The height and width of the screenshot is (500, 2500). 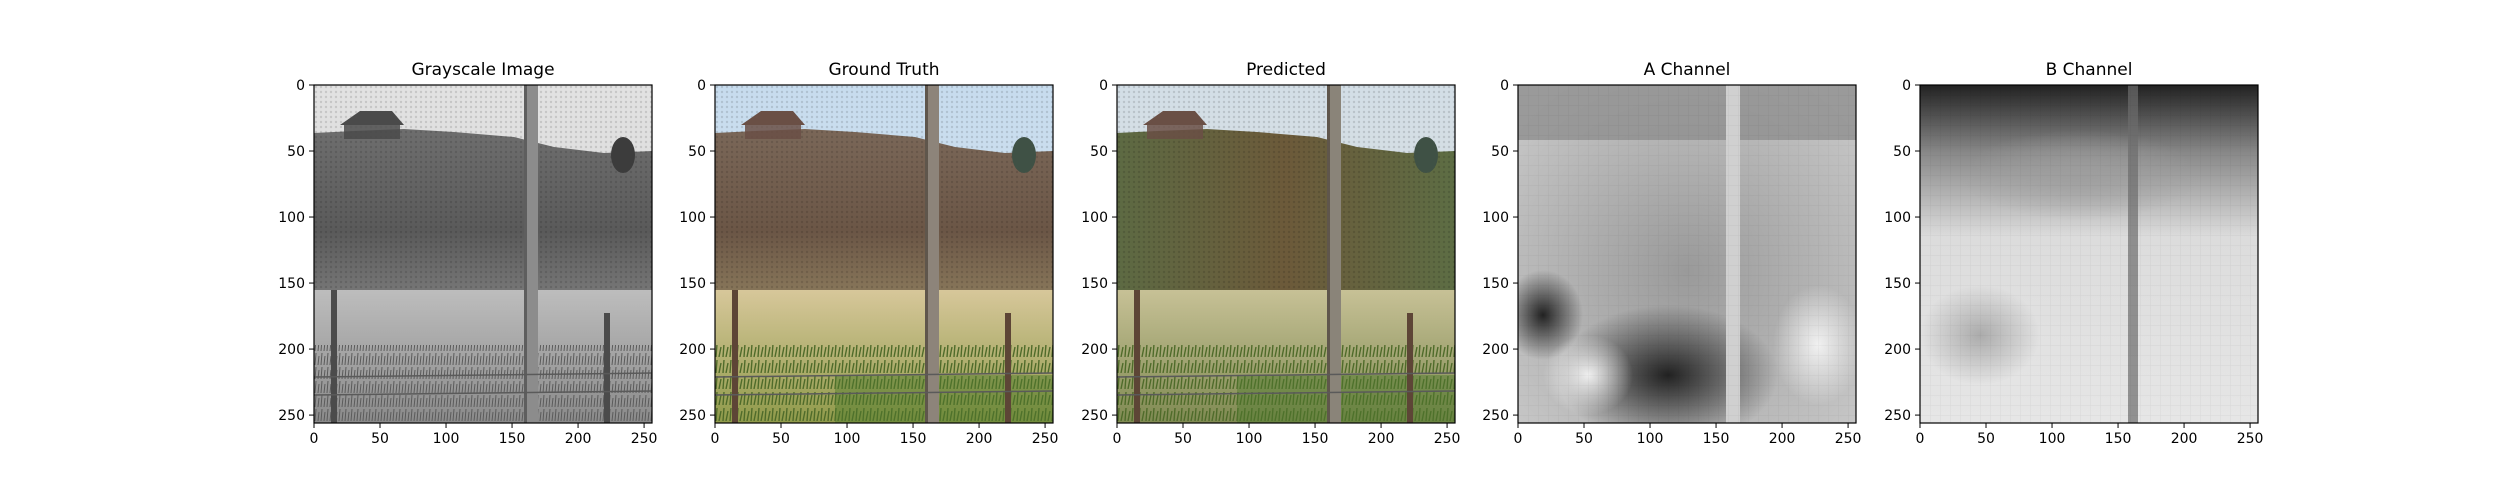 What do you see at coordinates (482, 70) in the screenshot?
I see `panel-title: Grayscale Image` at bounding box center [482, 70].